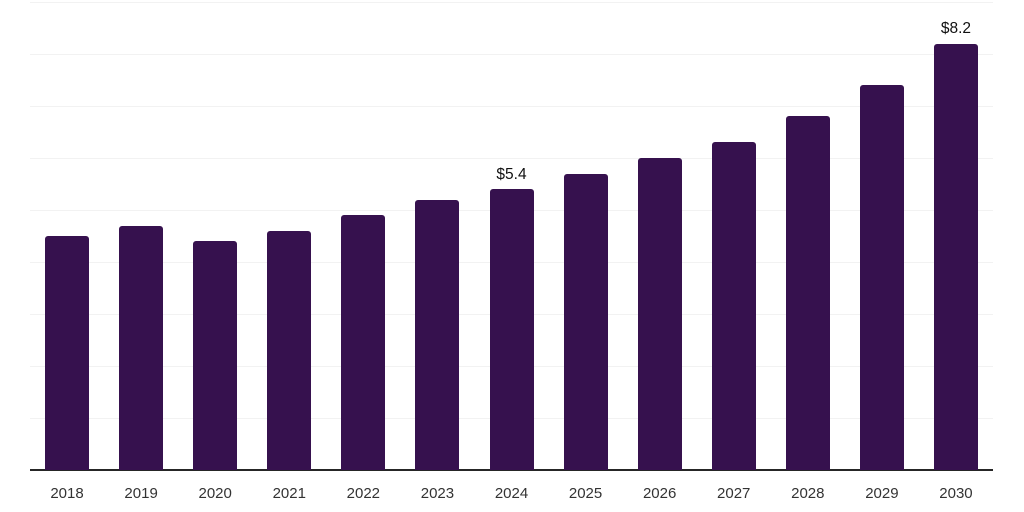 The height and width of the screenshot is (512, 1024). What do you see at coordinates (734, 493) in the screenshot?
I see `x-tick-label-2027: 2027` at bounding box center [734, 493].